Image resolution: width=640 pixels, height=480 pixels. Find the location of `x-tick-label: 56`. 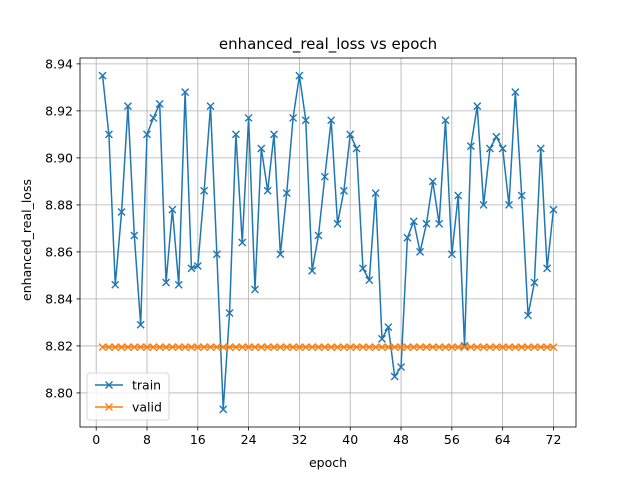

x-tick-label: 56 is located at coordinates (452, 439).